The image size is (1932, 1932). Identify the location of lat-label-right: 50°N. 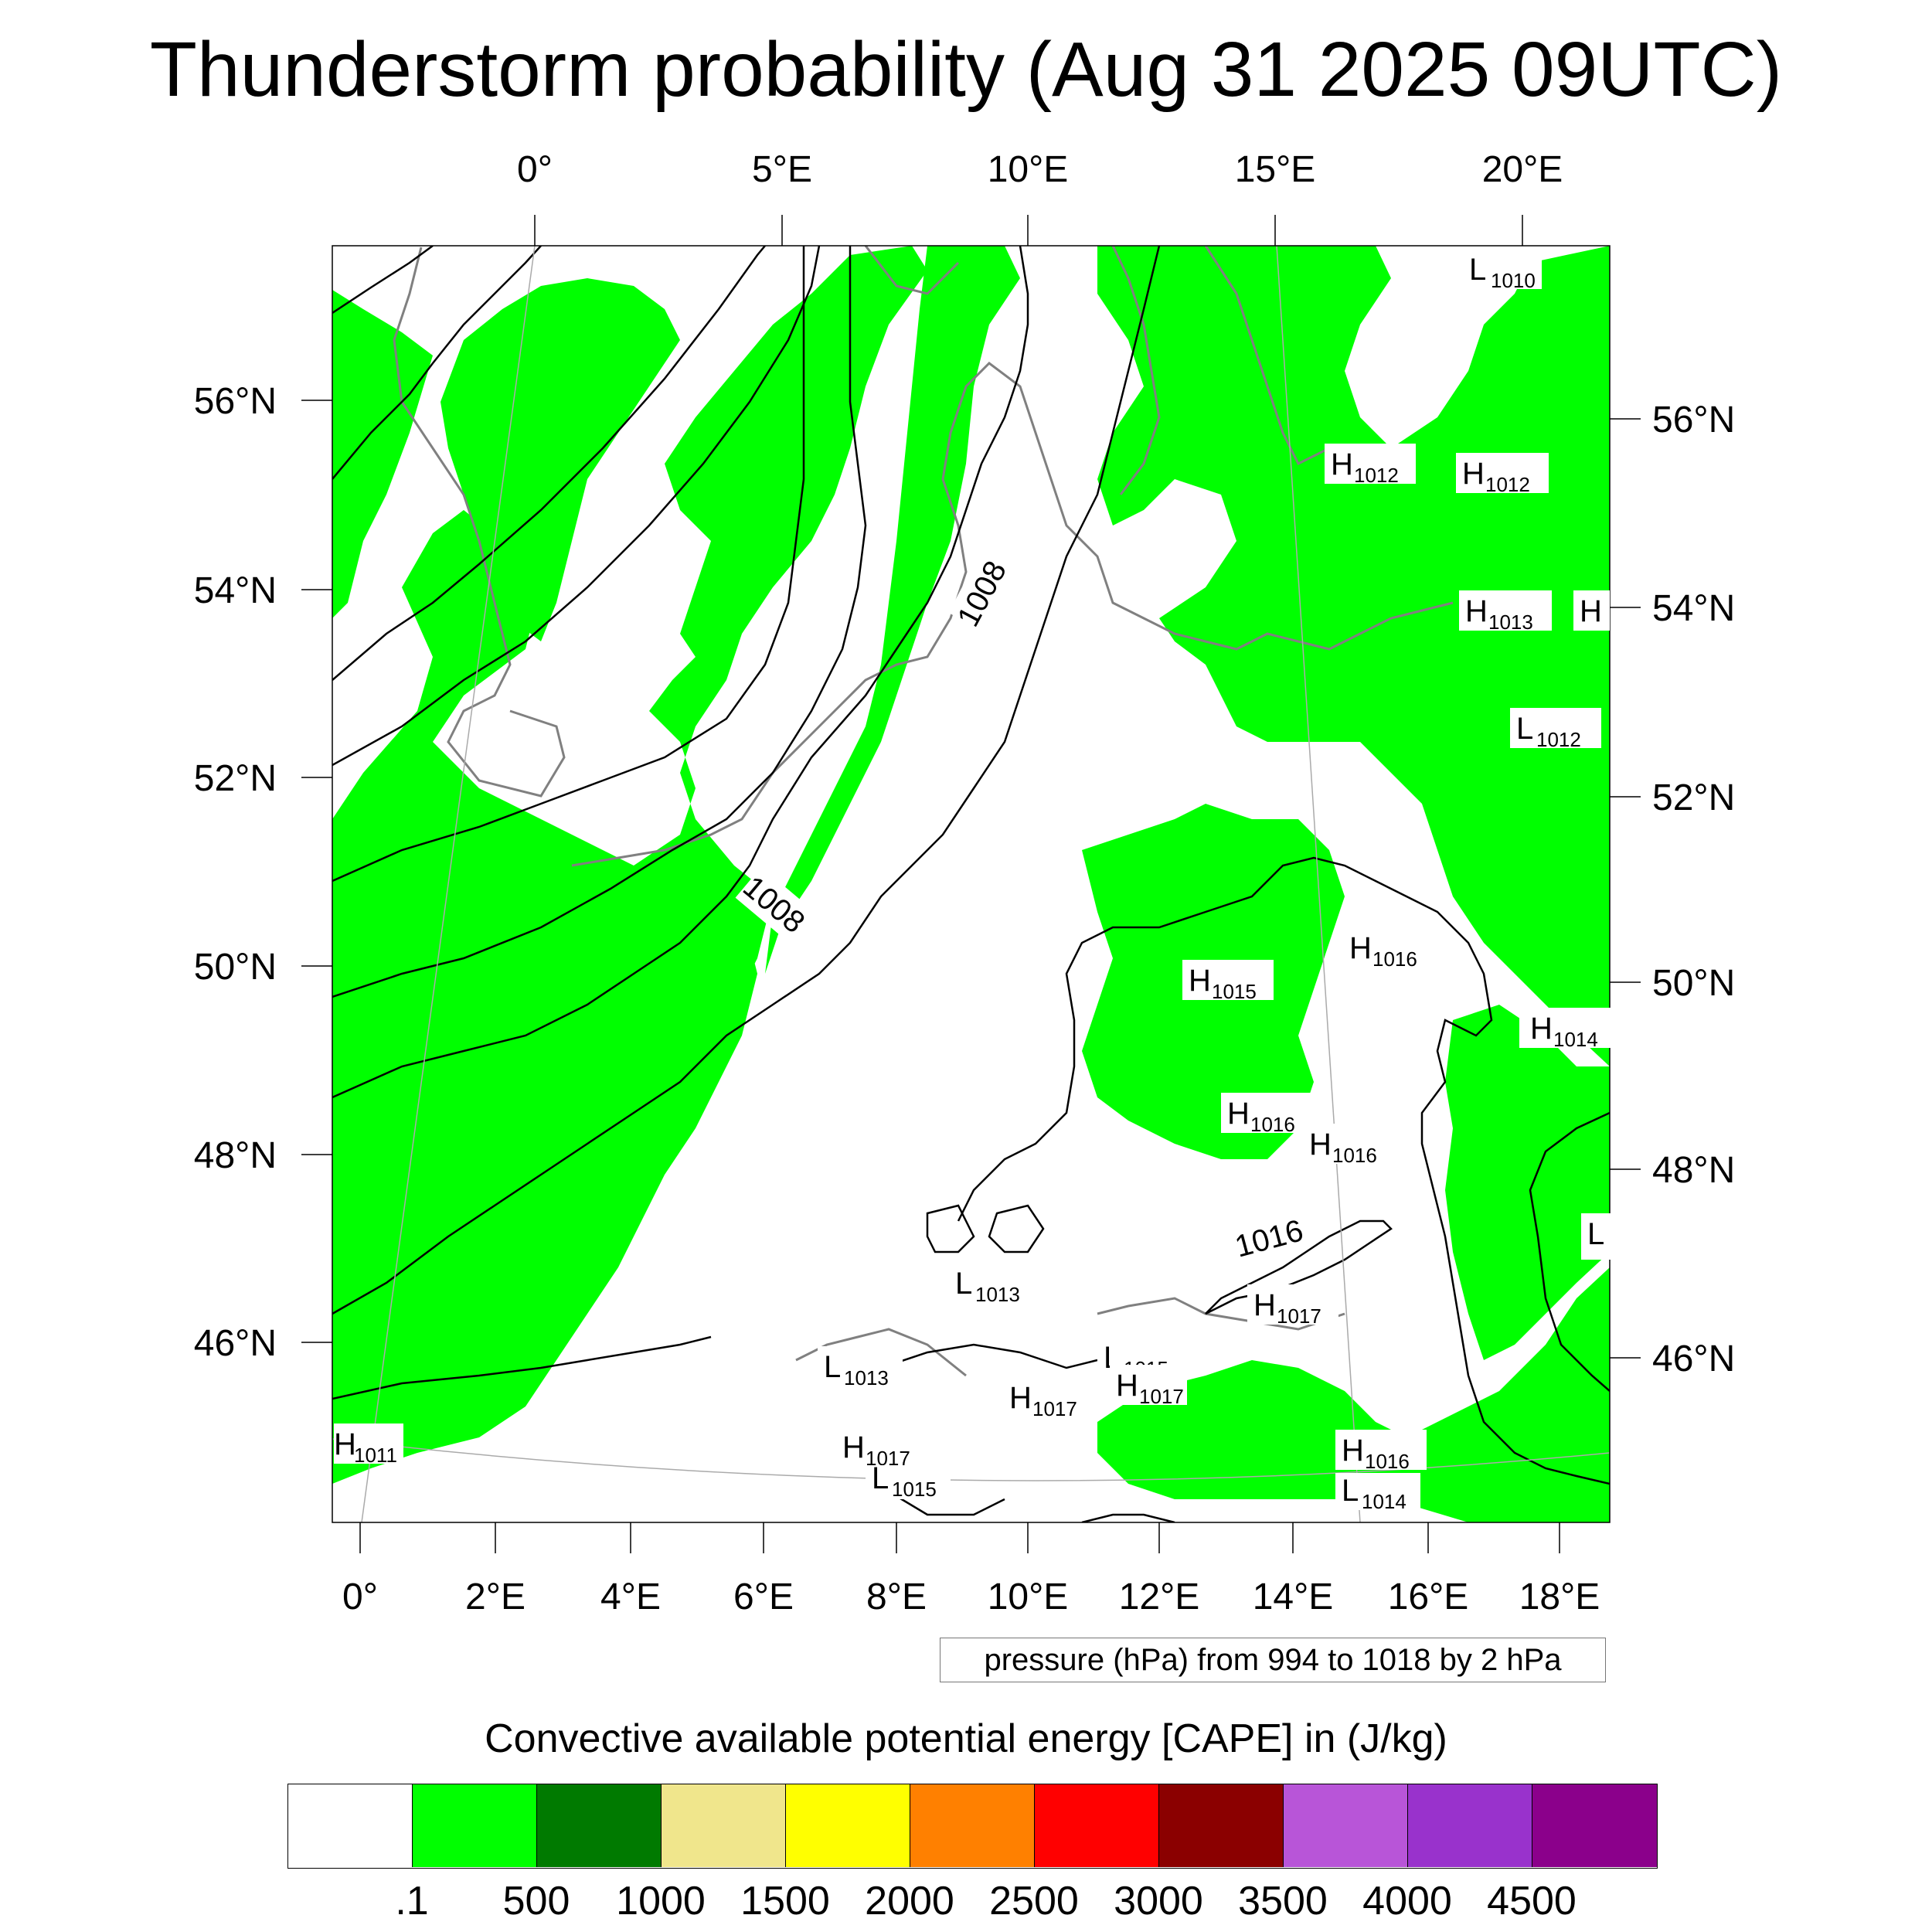
(1694, 984).